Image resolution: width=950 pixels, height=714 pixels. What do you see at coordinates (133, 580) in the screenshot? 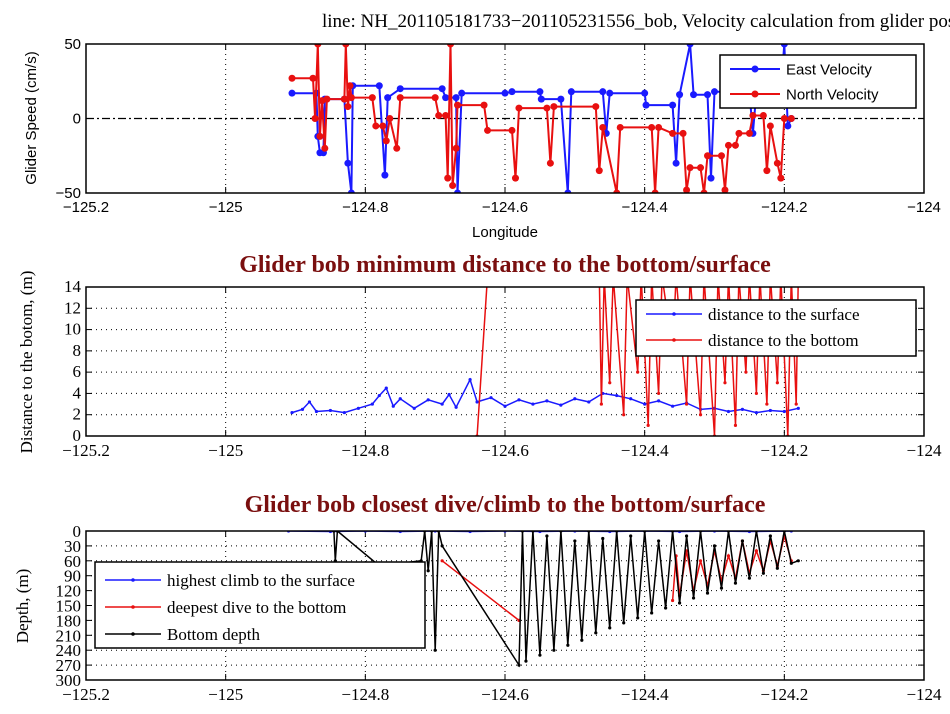
I see `legend-marker` at bounding box center [133, 580].